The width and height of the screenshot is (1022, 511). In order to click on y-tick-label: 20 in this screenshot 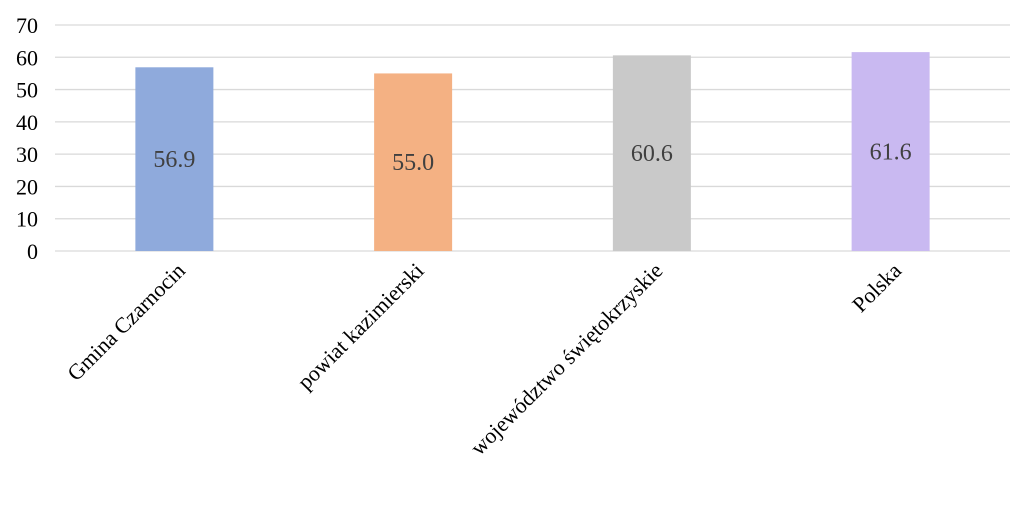, I will do `click(27, 186)`.